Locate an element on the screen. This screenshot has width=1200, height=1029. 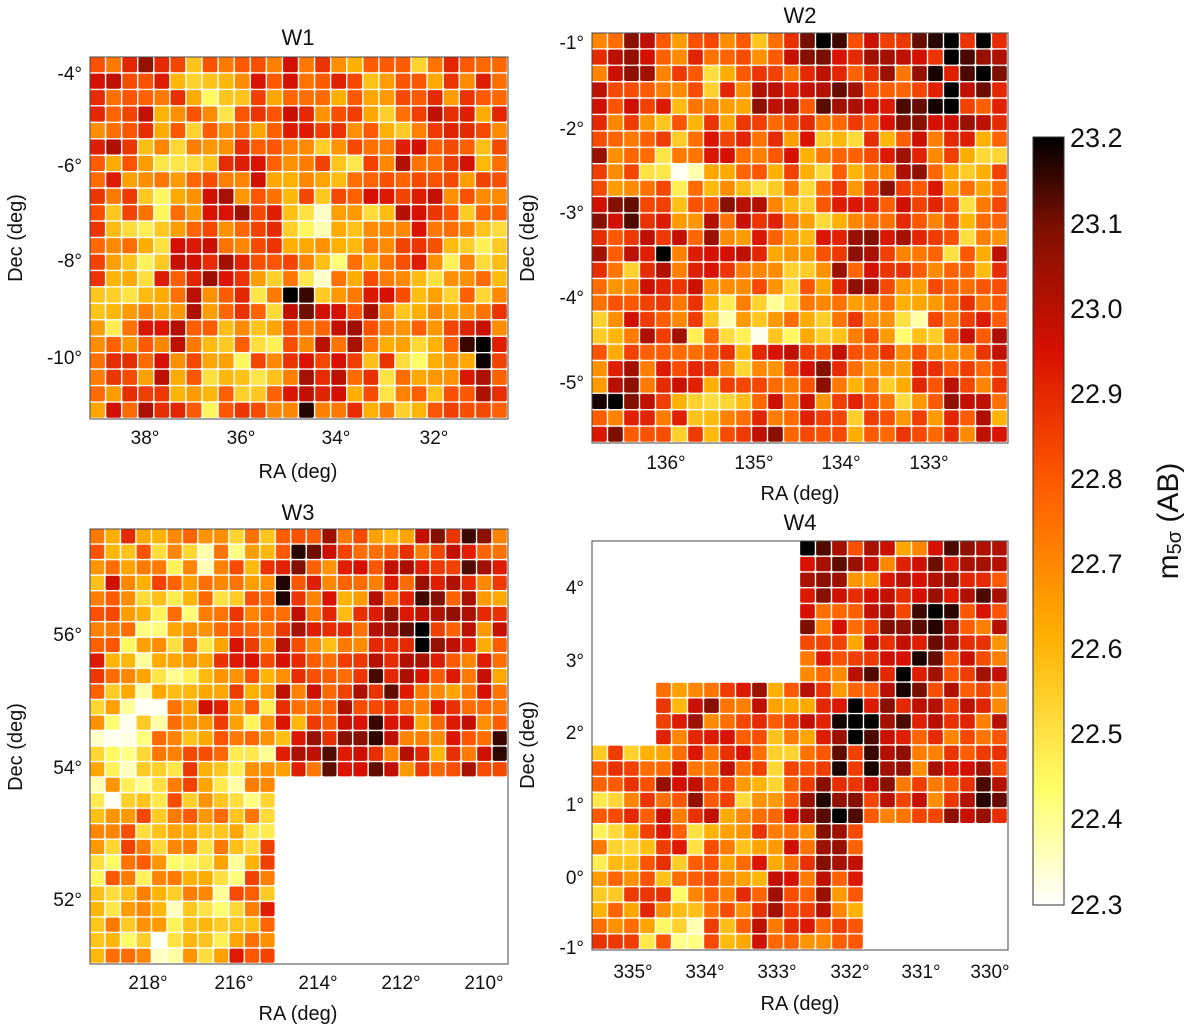
y-tick: 3° is located at coordinates (575, 661).